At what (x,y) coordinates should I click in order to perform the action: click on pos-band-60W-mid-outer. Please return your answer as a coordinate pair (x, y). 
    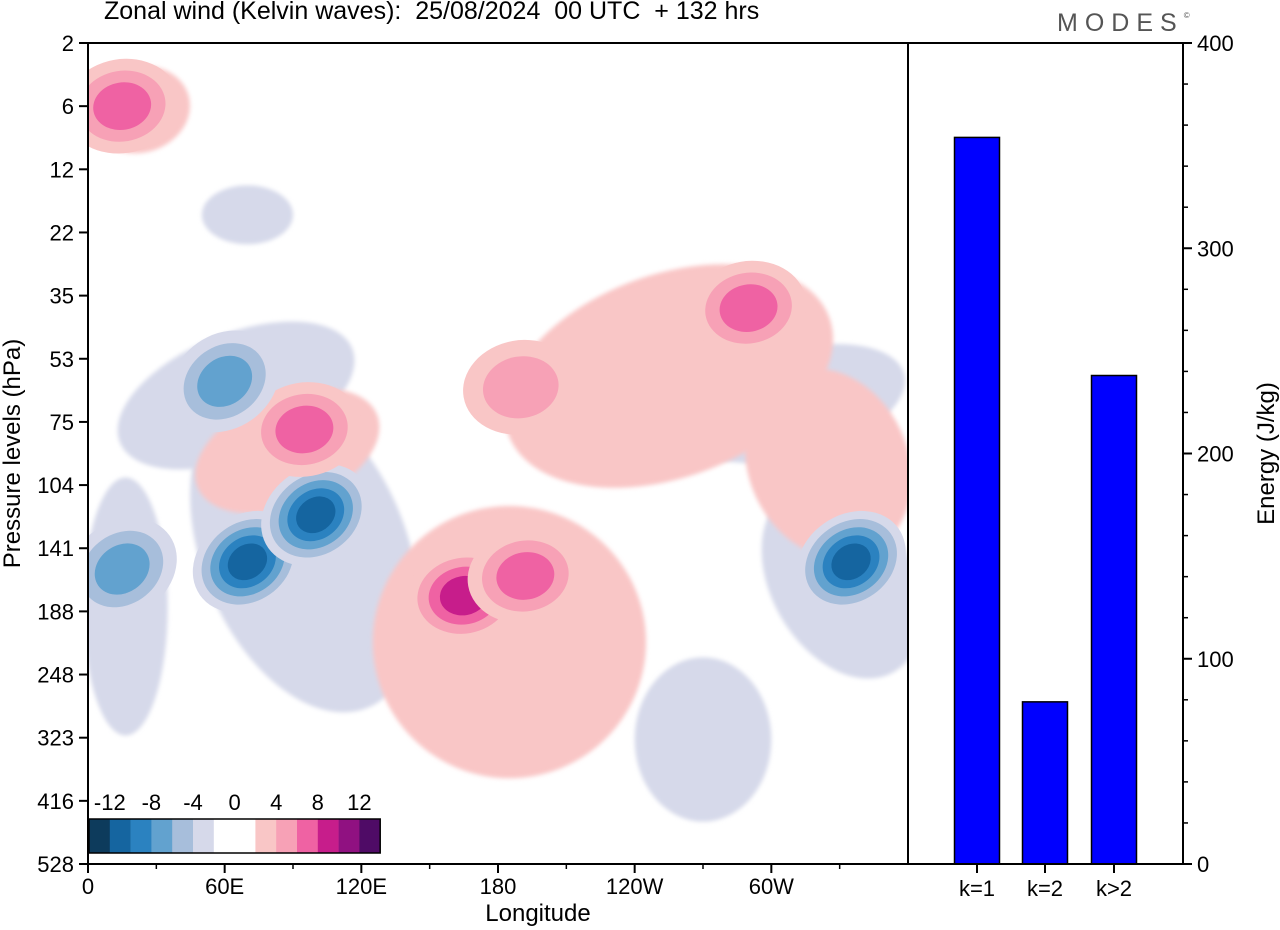
    Looking at the image, I should click on (826, 463).